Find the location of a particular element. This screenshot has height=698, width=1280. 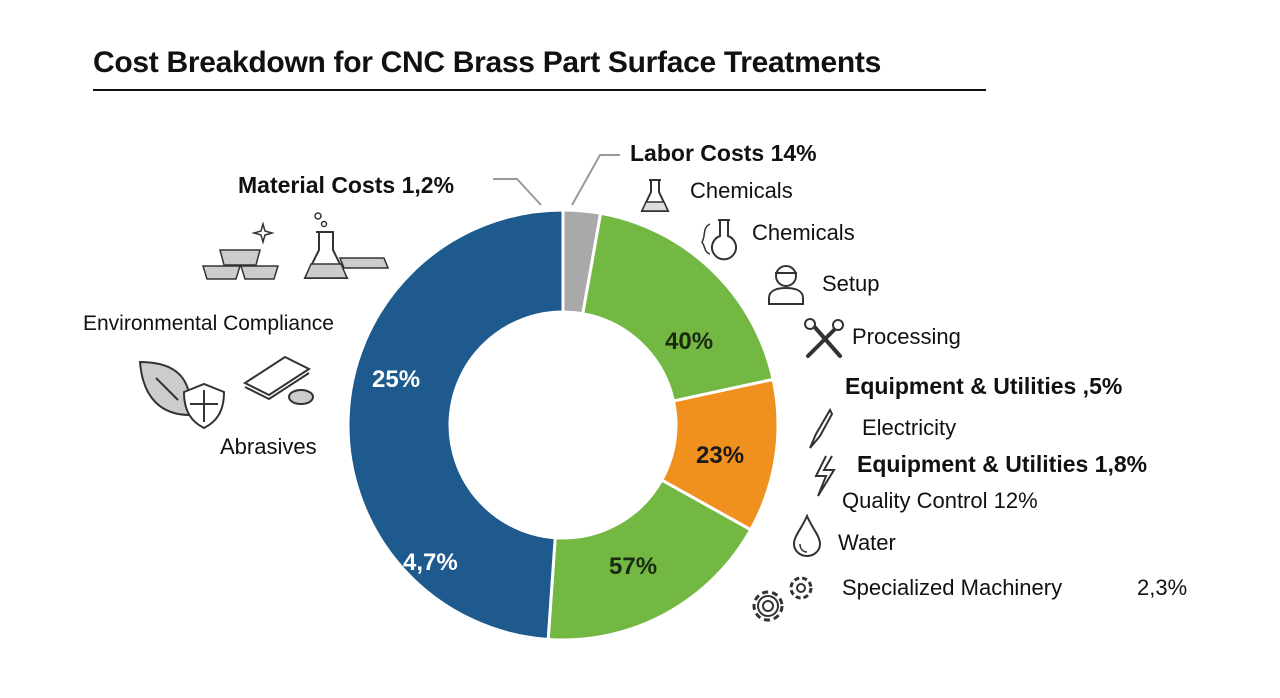

worker-icon is located at coordinates (786, 285).